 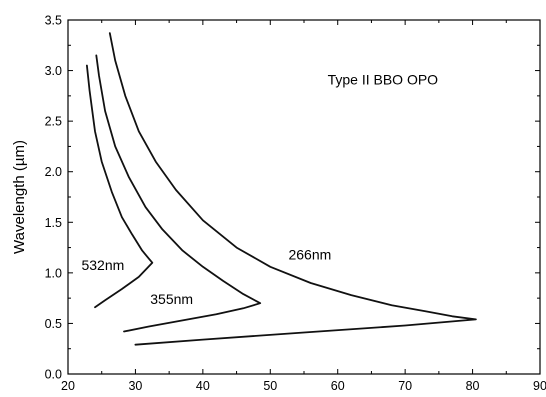 I want to click on y-tick-label: 3.0, so click(x=53, y=71).